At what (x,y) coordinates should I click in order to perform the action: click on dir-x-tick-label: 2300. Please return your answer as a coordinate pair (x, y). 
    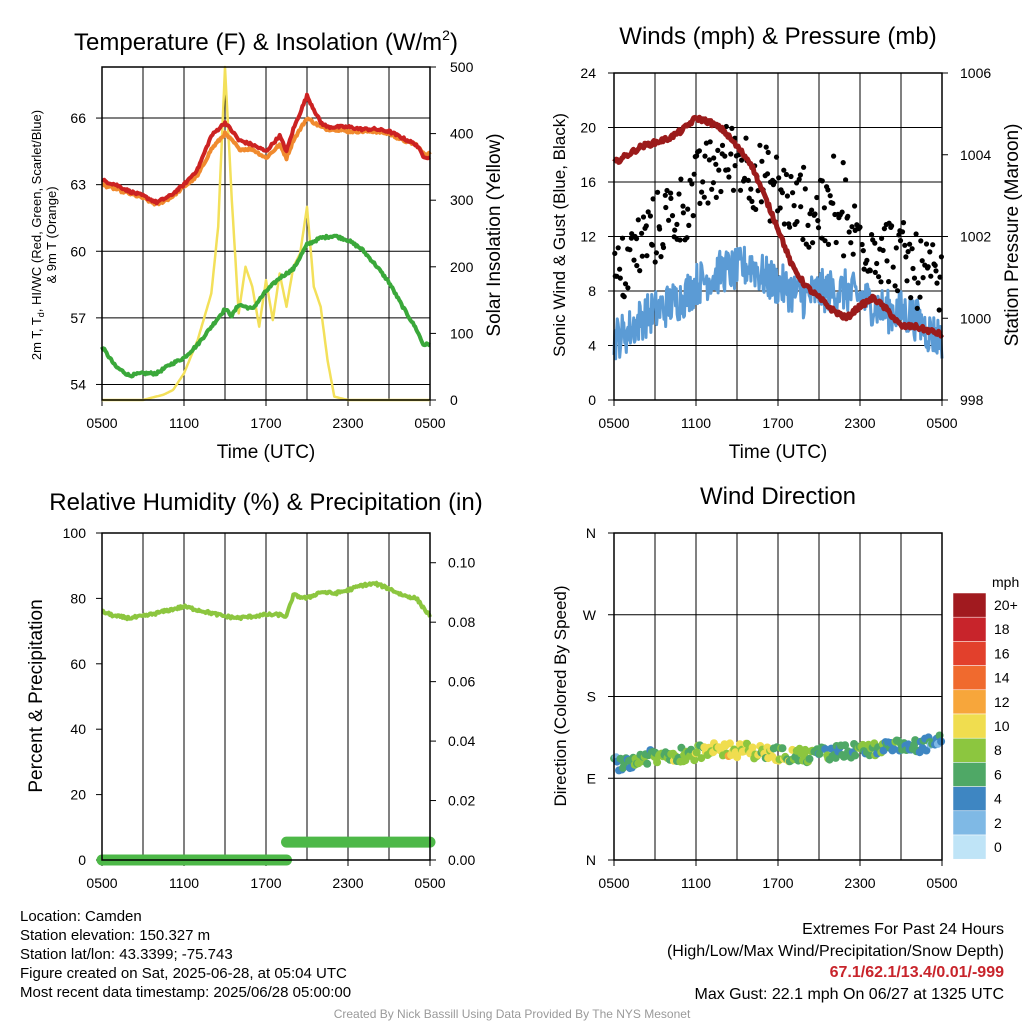
    Looking at the image, I should click on (859, 883).